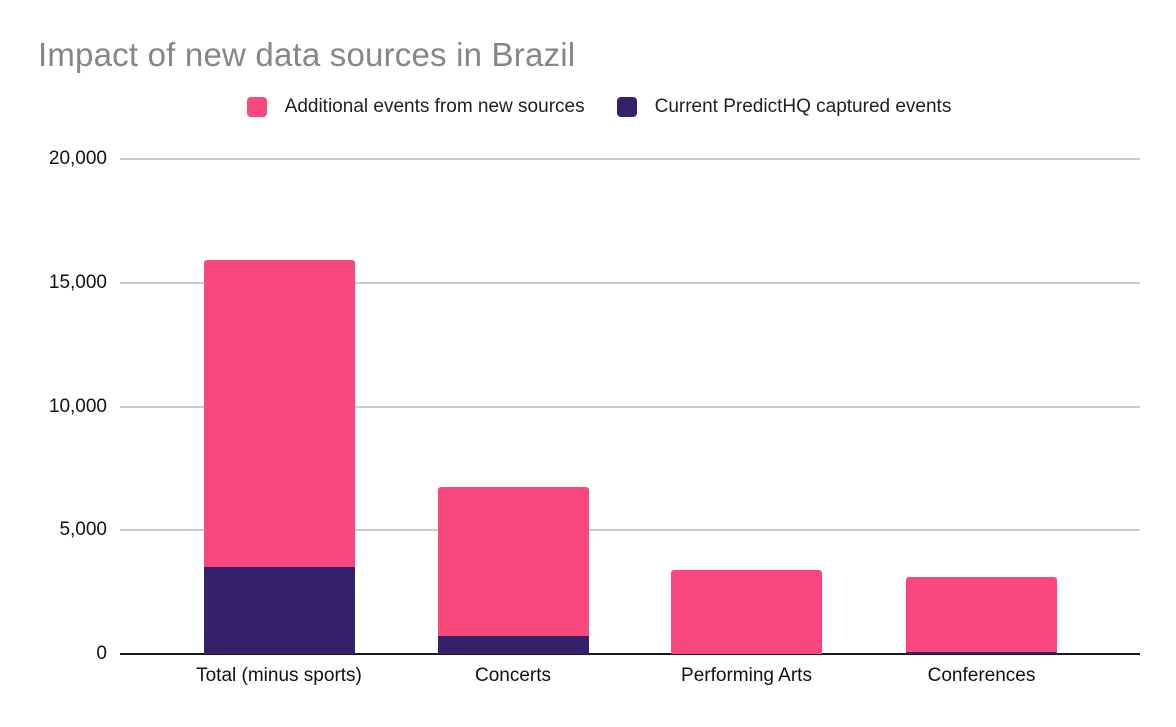 Image resolution: width=1176 pixels, height=727 pixels. Describe the element at coordinates (77, 158) in the screenshot. I see `y-axis-label: 20,000` at that location.